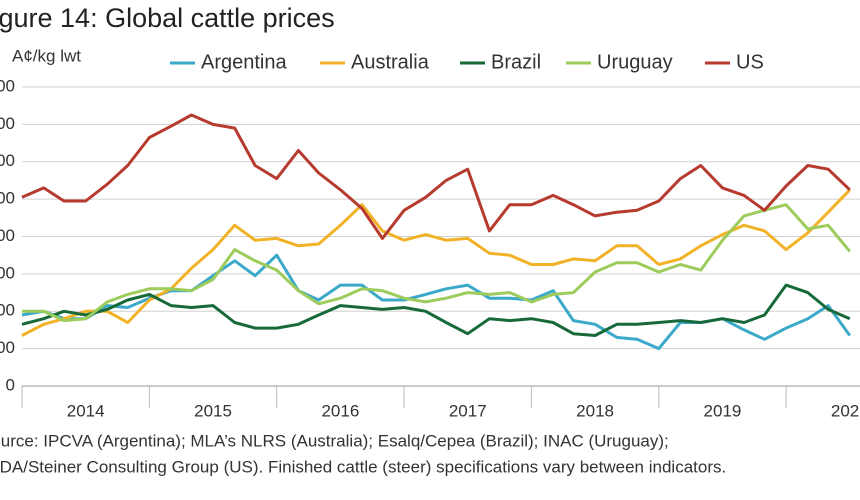 This screenshot has height=500, width=860. Describe the element at coordinates (167, 18) in the screenshot. I see `chart-title: Figure 14: Global cattle prices` at that location.